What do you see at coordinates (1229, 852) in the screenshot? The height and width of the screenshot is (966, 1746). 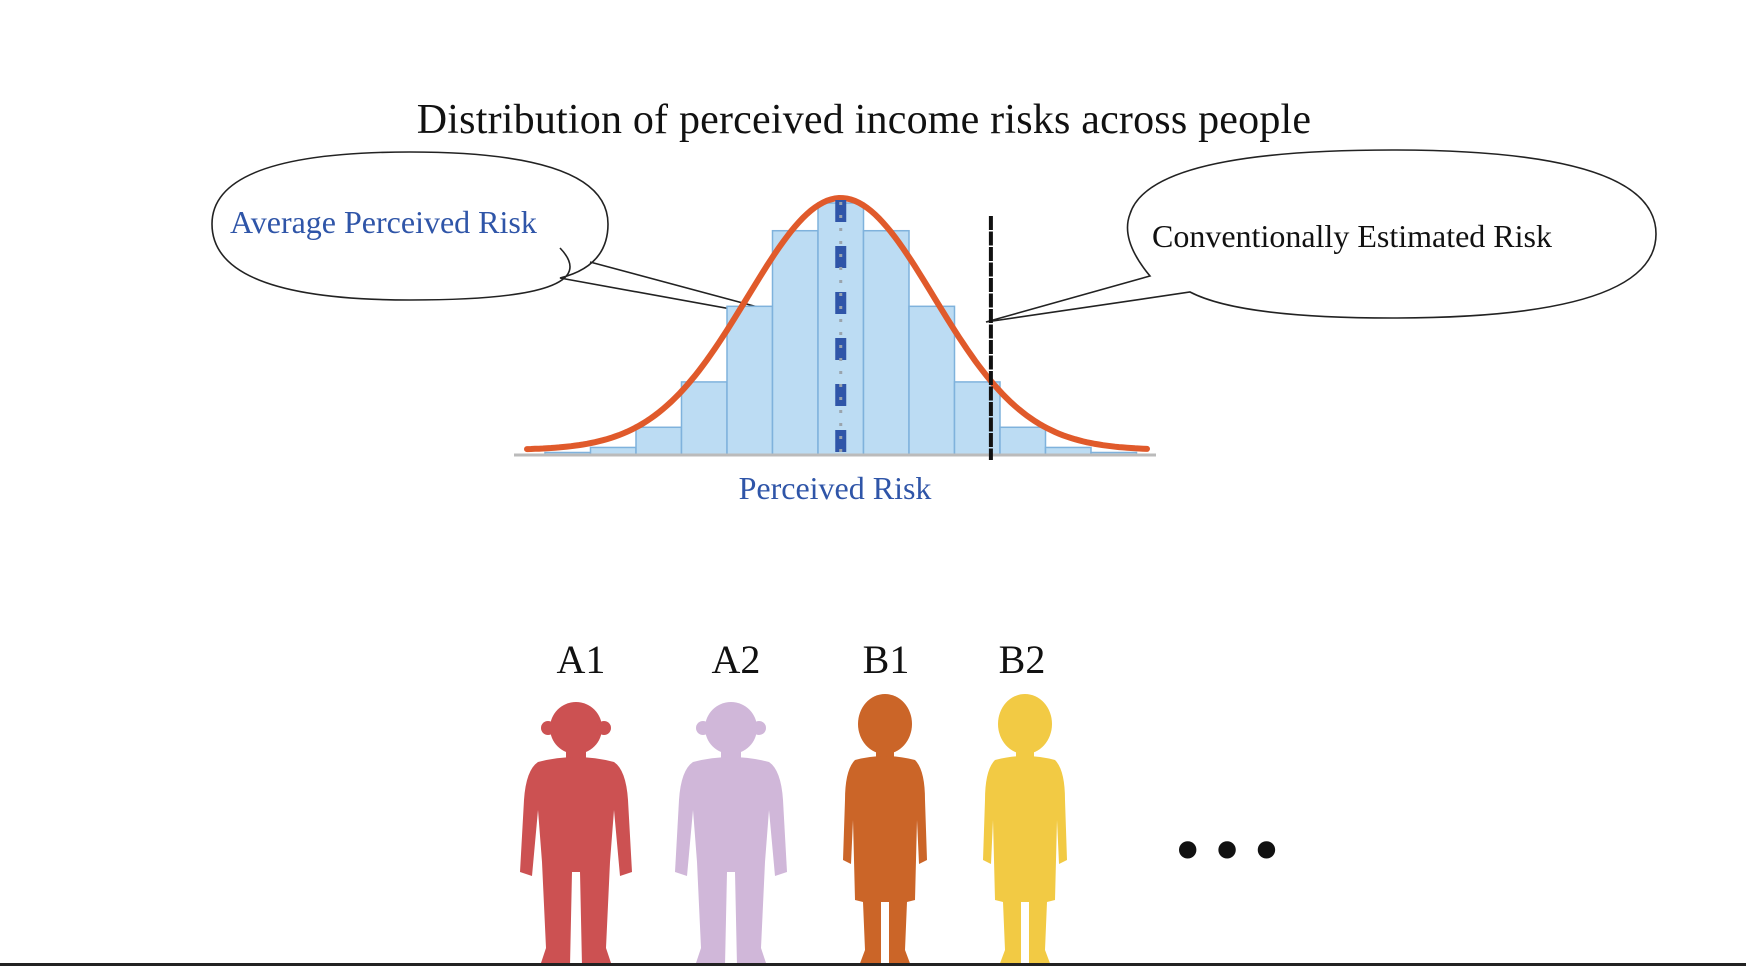 I see `more-people-ellipsis: •••` at bounding box center [1229, 852].